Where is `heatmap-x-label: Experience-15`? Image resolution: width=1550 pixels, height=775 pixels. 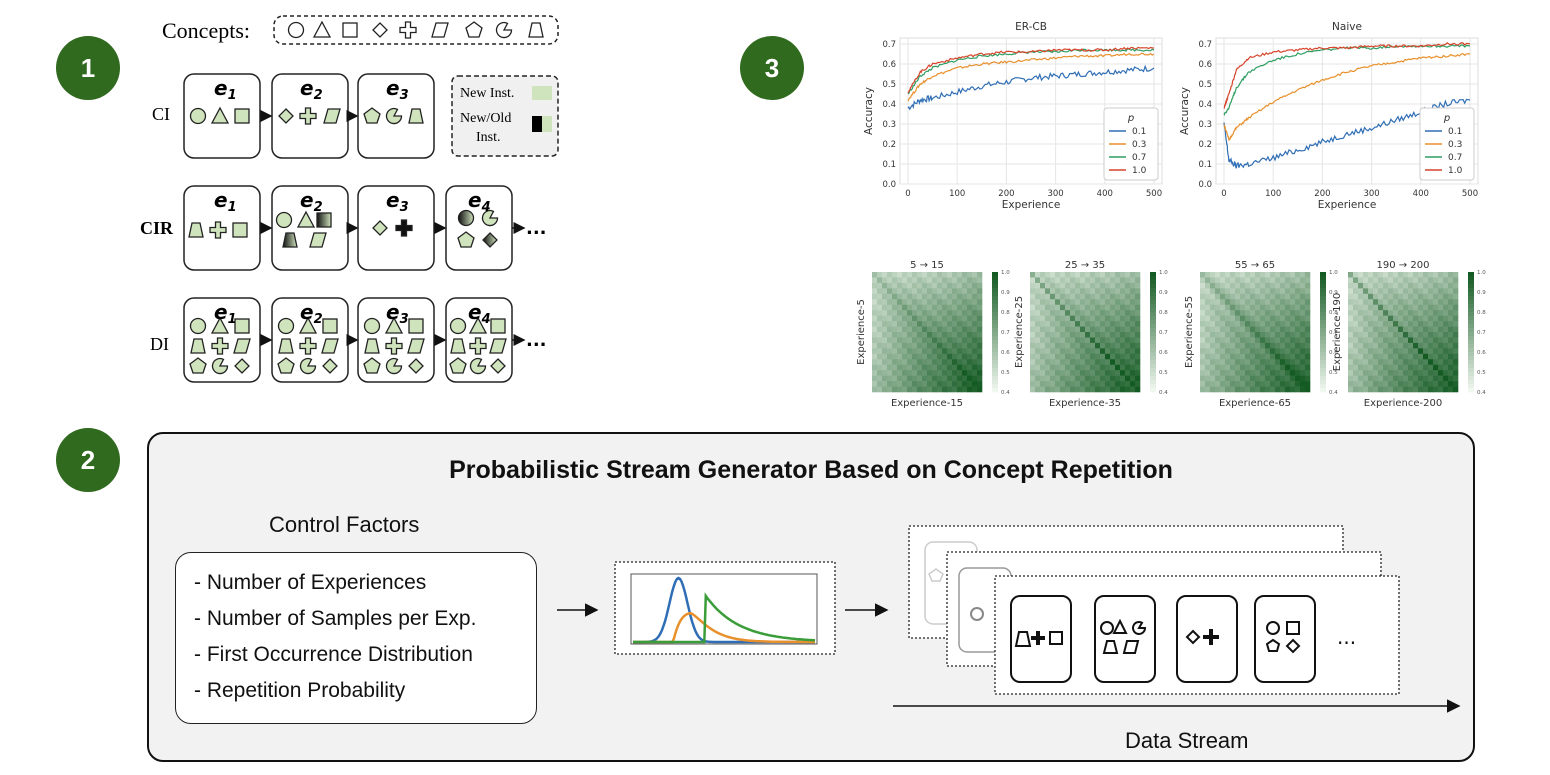 heatmap-x-label: Experience-15 is located at coordinates (927, 403).